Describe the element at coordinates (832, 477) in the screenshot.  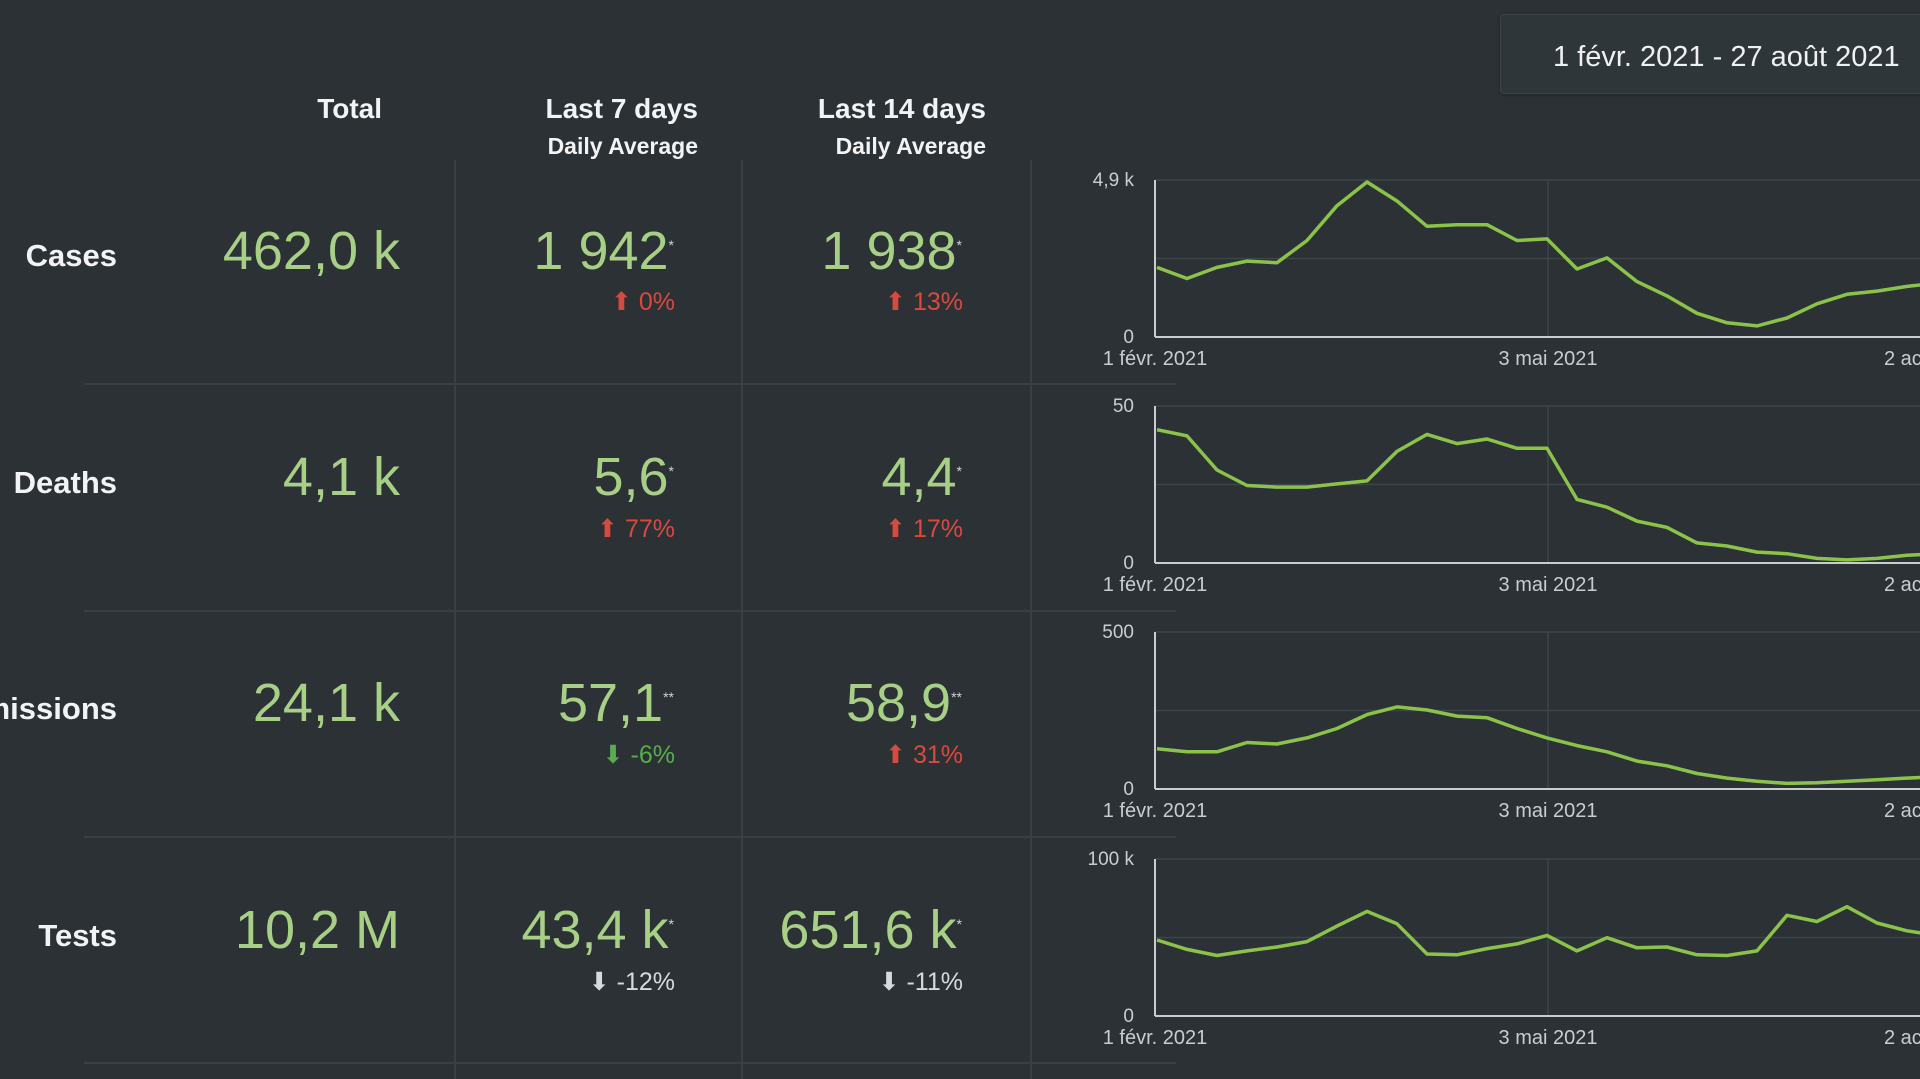
I see `deaths-avg14: 4,4*` at that location.